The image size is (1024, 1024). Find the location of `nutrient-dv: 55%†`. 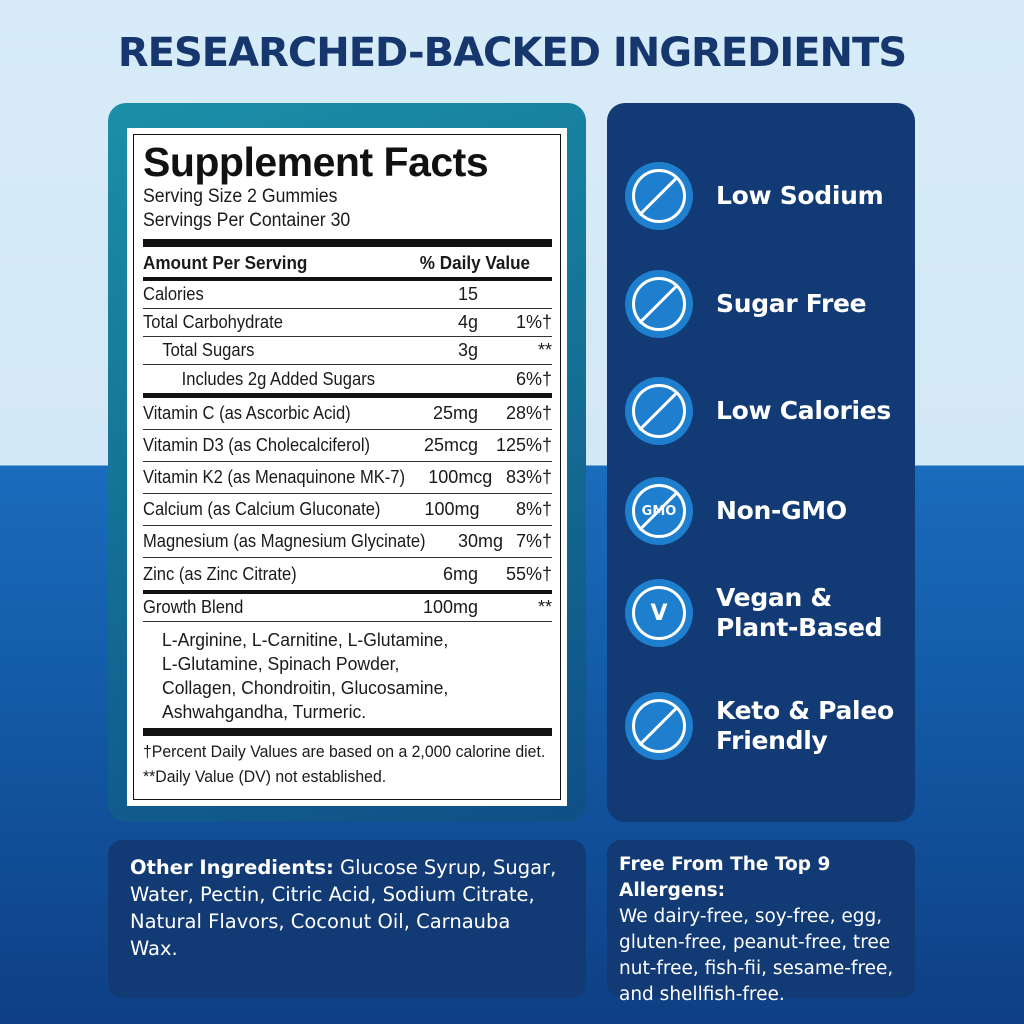

nutrient-dv: 55%† is located at coordinates (528, 573).